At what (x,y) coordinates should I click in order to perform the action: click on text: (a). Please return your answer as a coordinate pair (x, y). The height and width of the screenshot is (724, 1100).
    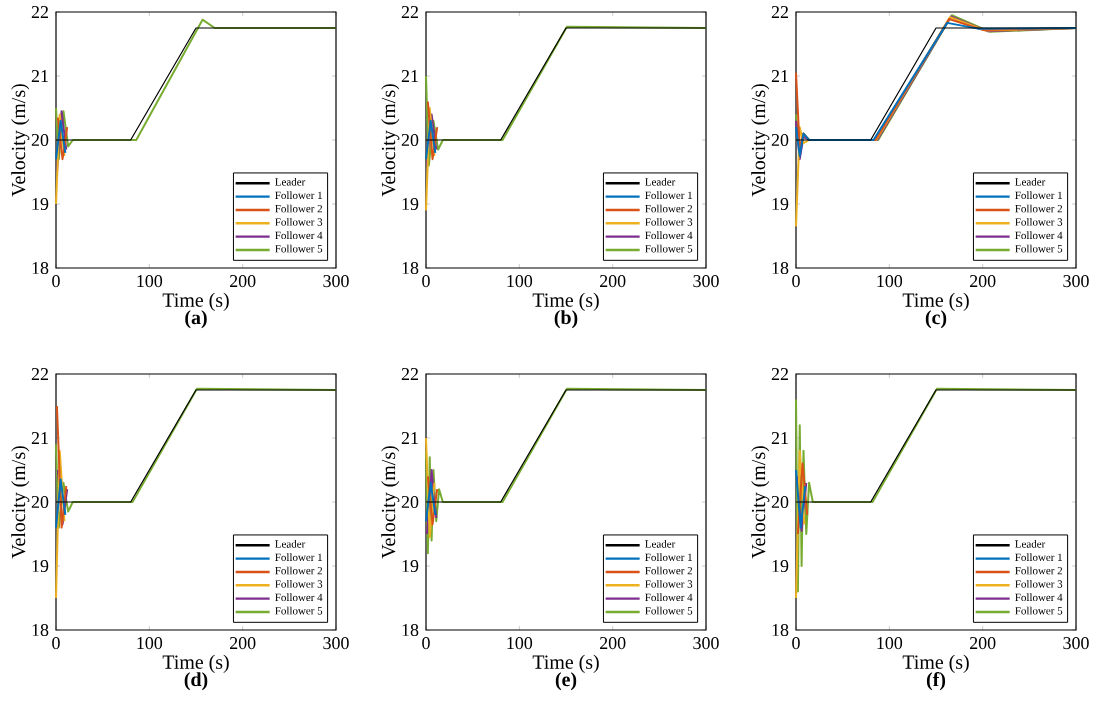
    Looking at the image, I should click on (196, 319).